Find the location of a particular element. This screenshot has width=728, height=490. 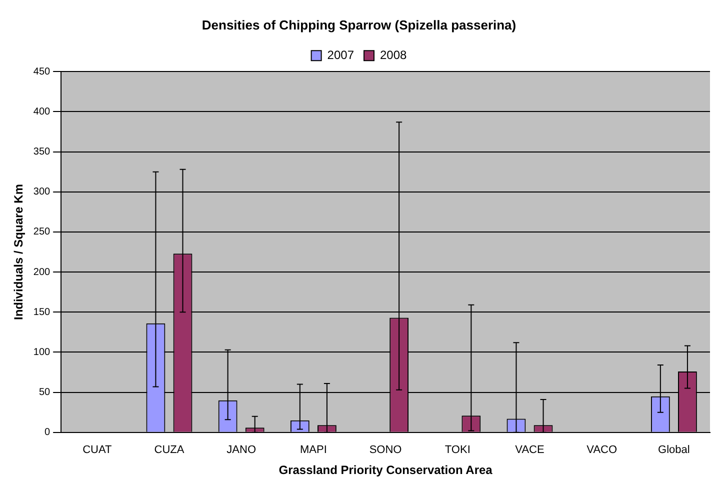

x-tick-label: SONO is located at coordinates (385, 450).